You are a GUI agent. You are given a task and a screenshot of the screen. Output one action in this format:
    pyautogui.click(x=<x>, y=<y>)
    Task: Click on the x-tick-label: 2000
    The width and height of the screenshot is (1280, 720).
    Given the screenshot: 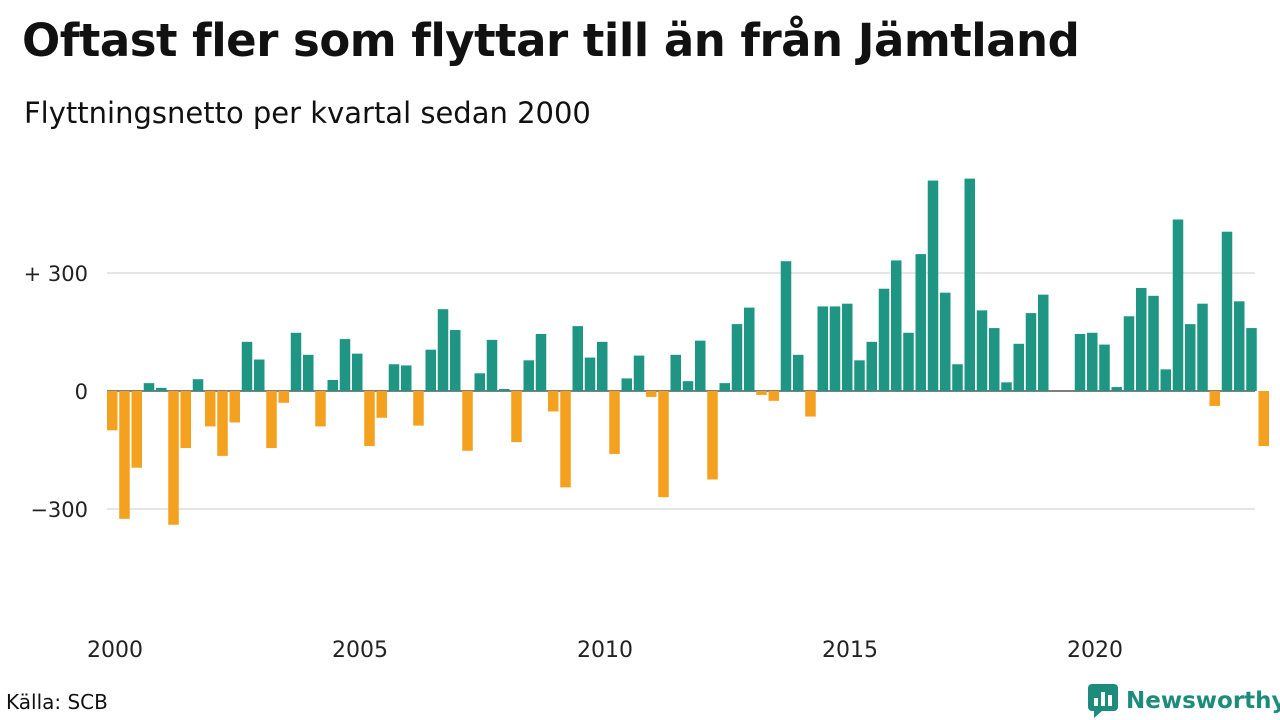 What is the action you would take?
    pyautogui.click(x=115, y=650)
    